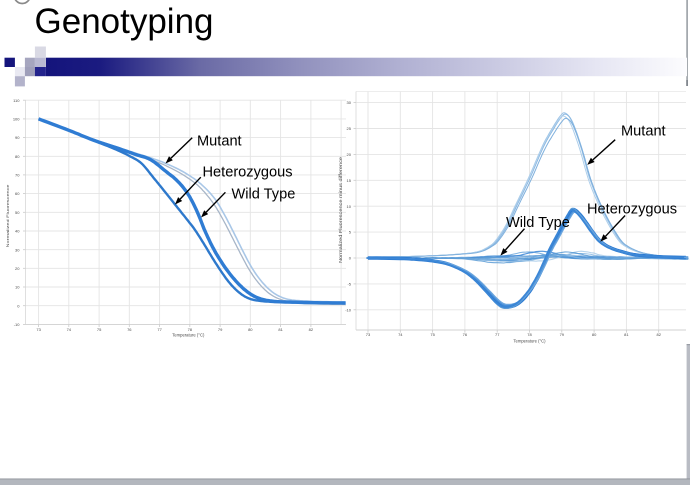 Image resolution: width=690 pixels, height=485 pixels. Describe the element at coordinates (17, 175) in the screenshot. I see `svg-text: 70` at that location.